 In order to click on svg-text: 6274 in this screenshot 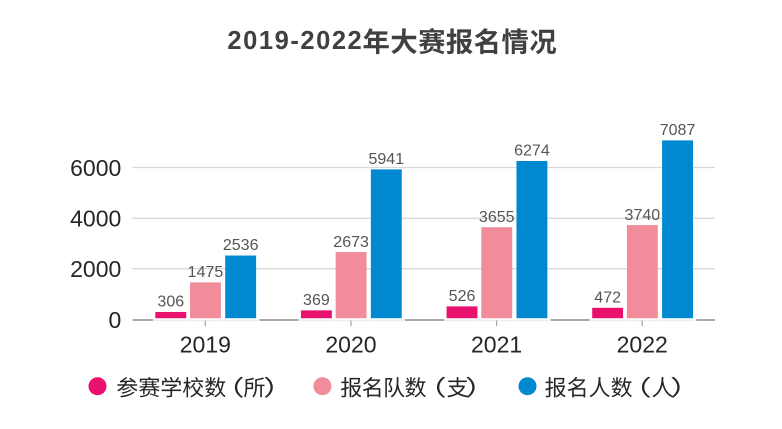, I will do `click(532, 151)`.